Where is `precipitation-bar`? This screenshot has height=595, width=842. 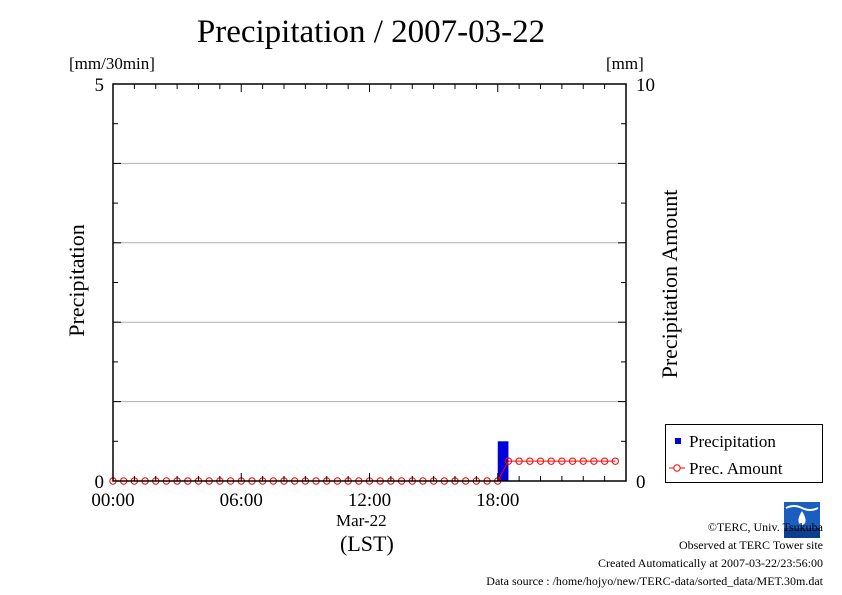
precipitation-bar is located at coordinates (503, 461).